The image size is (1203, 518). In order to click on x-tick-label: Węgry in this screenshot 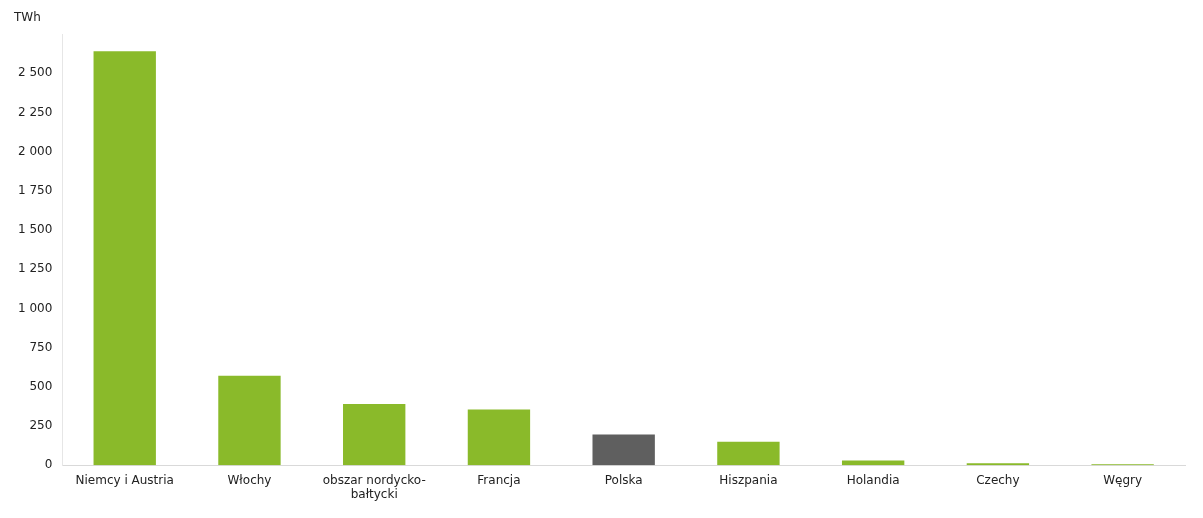, I will do `click(1123, 479)`.